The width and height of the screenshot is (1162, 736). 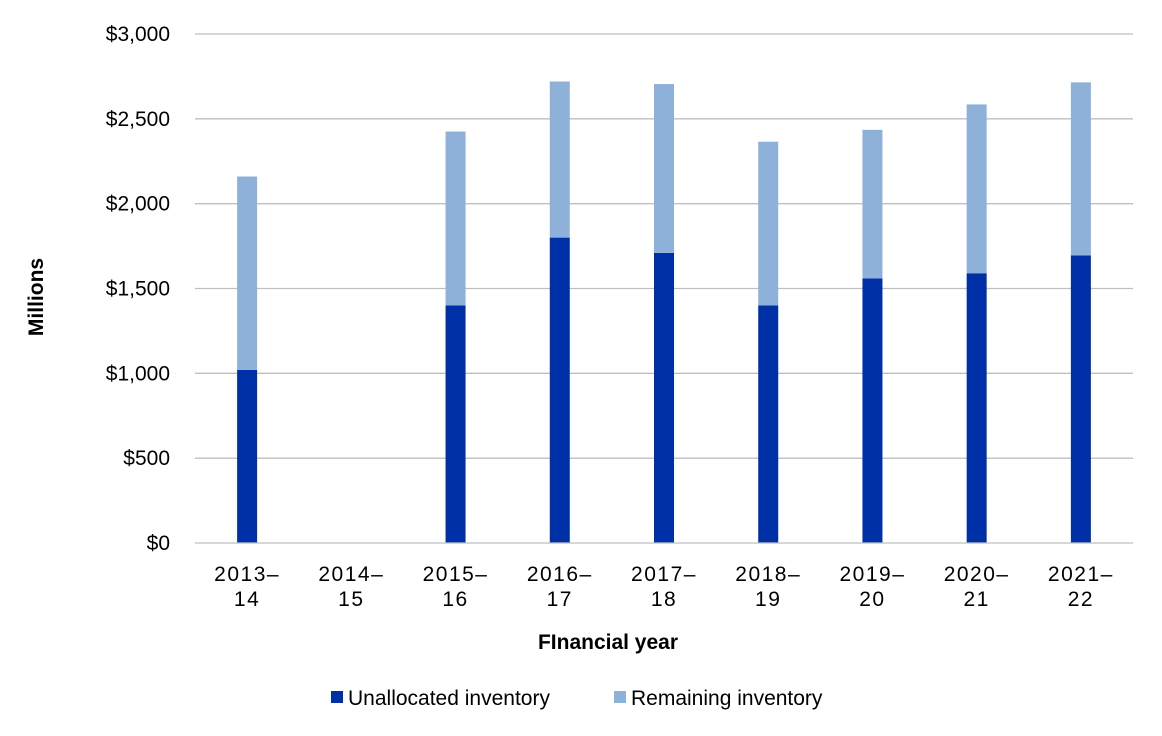 What do you see at coordinates (664, 599) in the screenshot?
I see `x-tick-label: 18` at bounding box center [664, 599].